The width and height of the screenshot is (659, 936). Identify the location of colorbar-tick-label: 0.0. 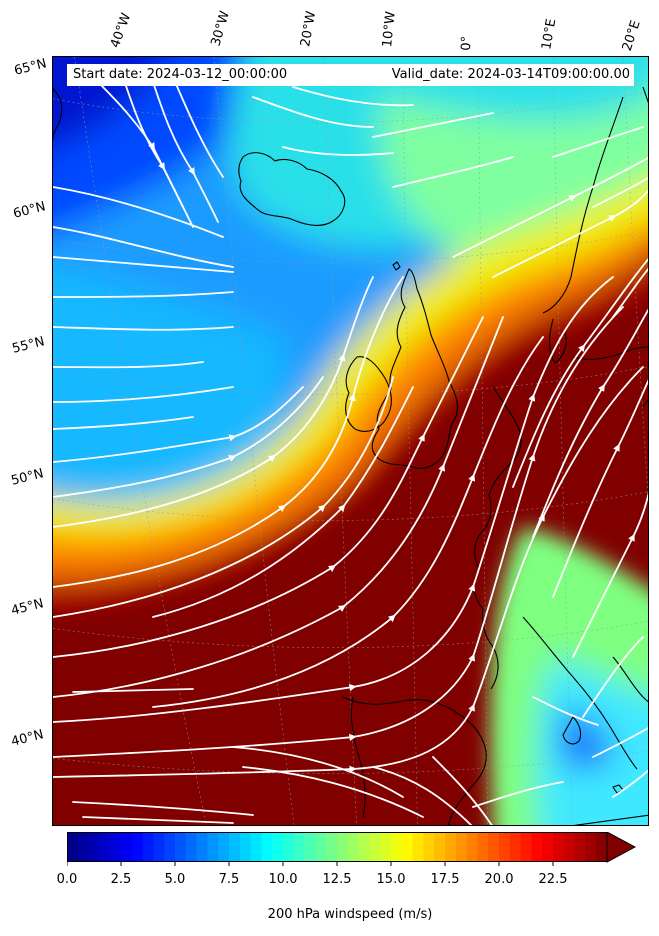
(67, 879).